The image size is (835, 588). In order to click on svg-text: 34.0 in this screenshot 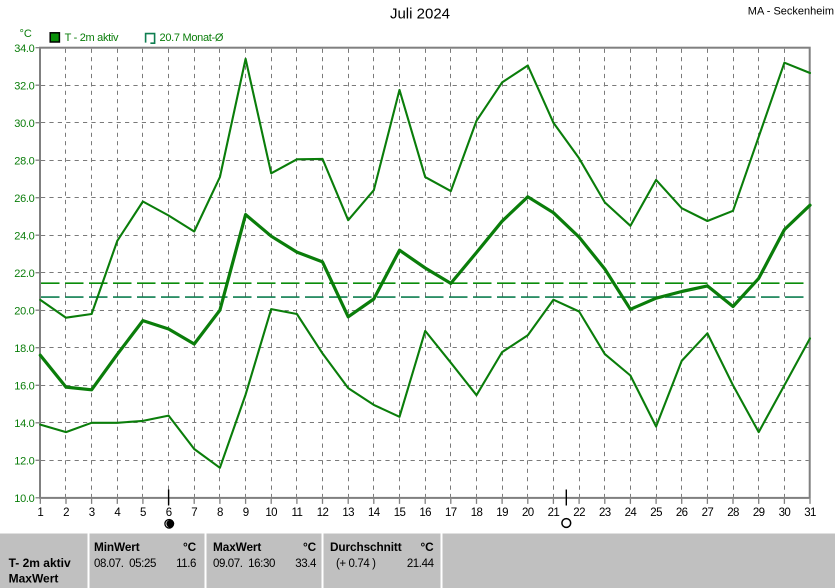, I will do `click(24, 49)`.